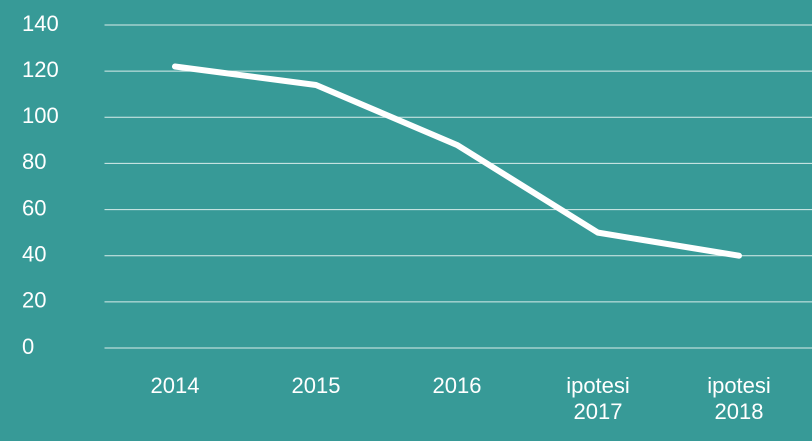 This screenshot has width=812, height=441. I want to click on x-tick-label: 2016, so click(457, 385).